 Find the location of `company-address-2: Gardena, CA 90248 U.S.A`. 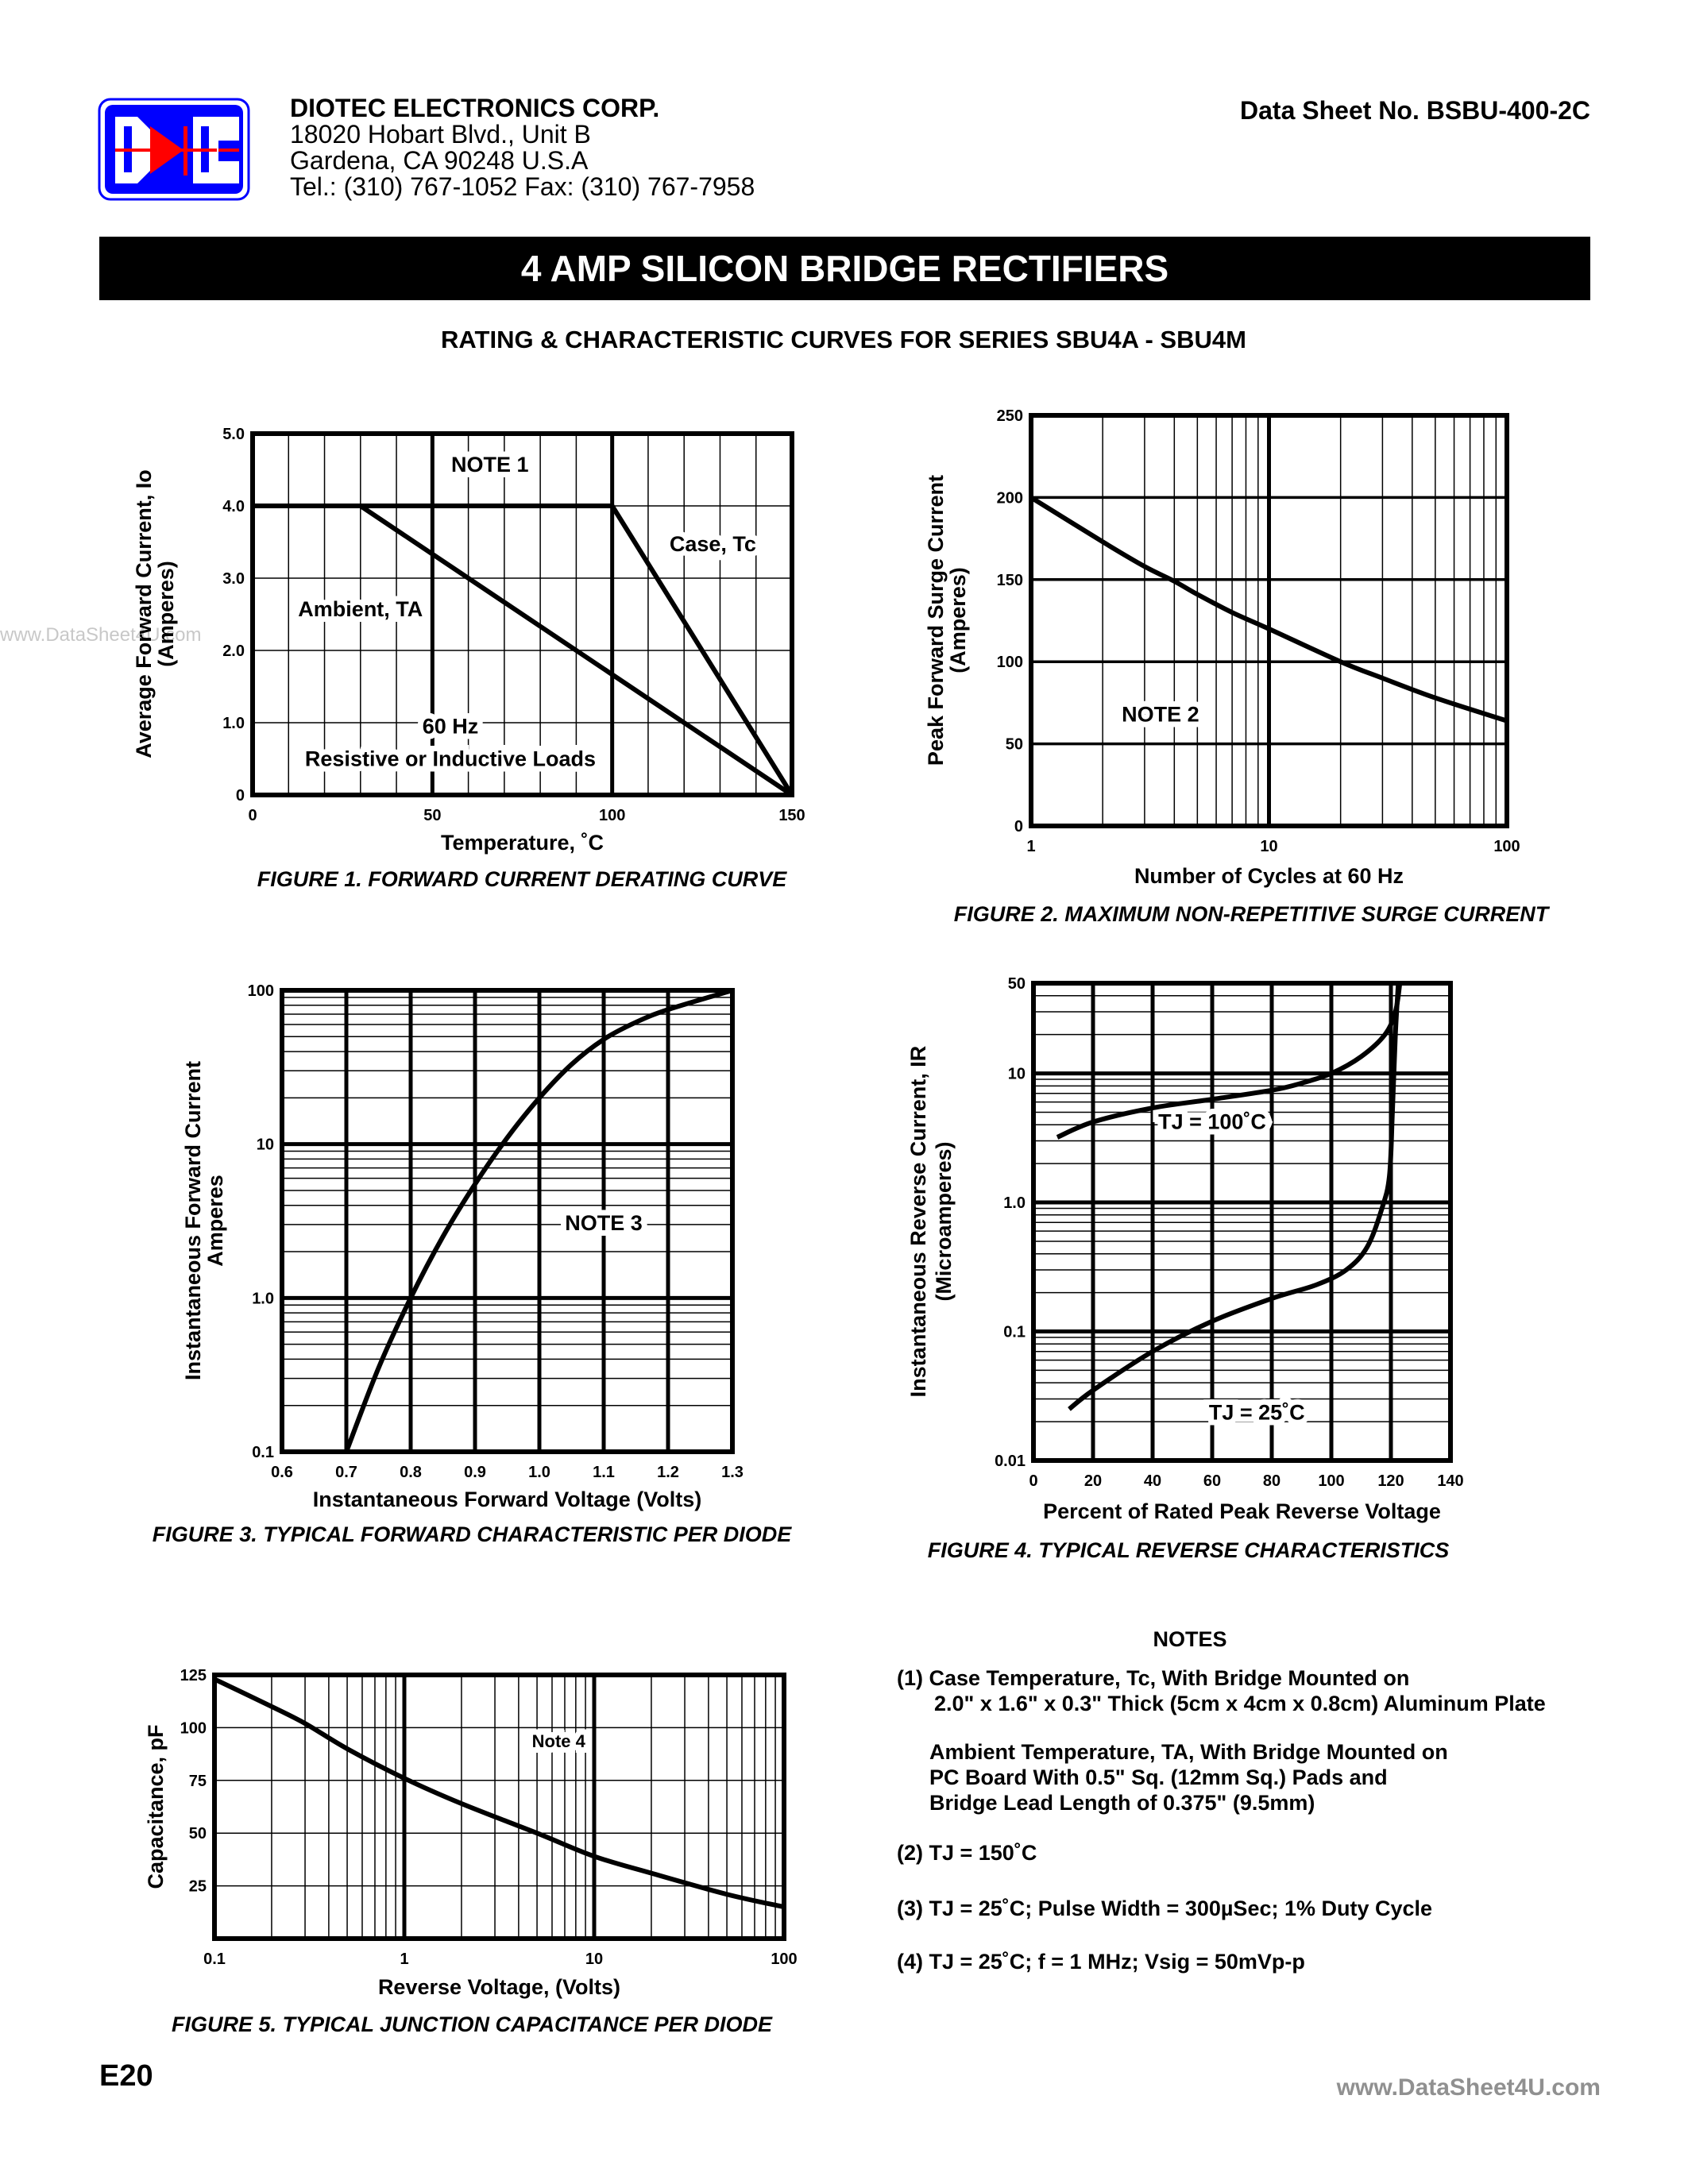

company-address-2: Gardena, CA 90248 U.S.A is located at coordinates (440, 160).